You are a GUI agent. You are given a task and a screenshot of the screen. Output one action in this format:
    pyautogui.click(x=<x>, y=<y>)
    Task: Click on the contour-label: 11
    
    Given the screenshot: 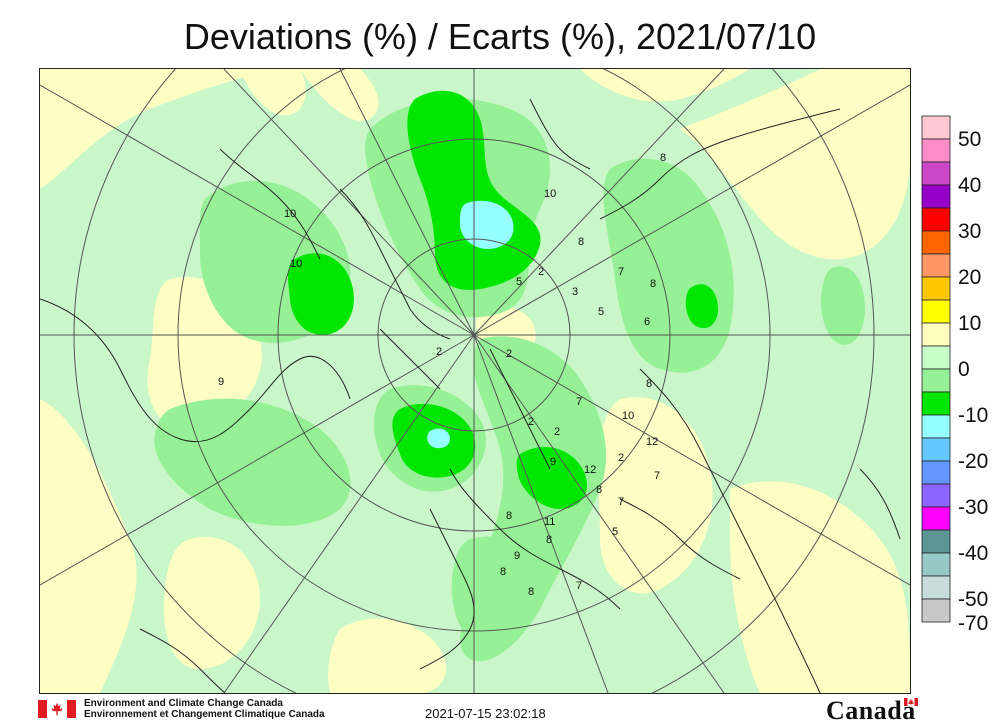 What is the action you would take?
    pyautogui.click(x=549, y=522)
    